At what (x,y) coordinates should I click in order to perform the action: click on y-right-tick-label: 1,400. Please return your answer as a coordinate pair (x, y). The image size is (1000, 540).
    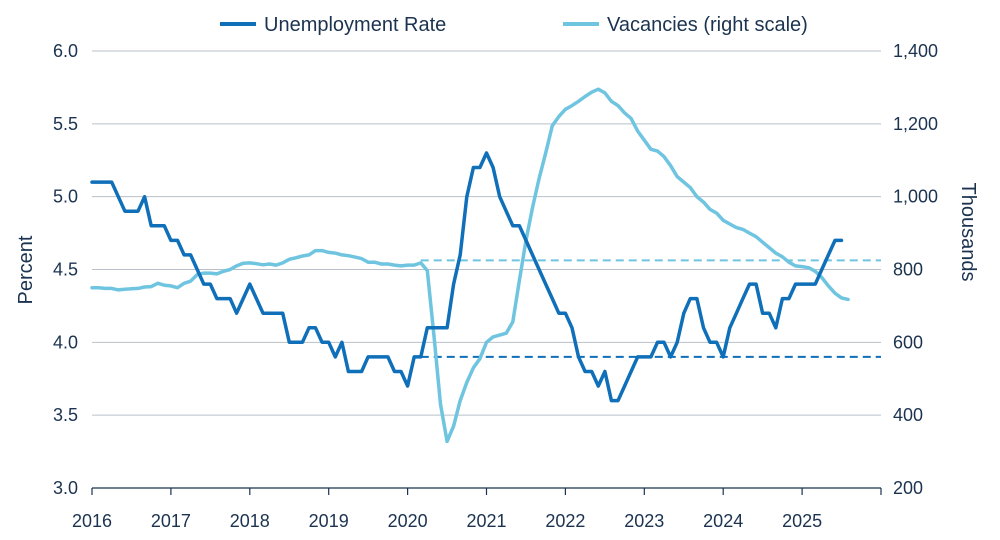
    Looking at the image, I should click on (915, 51).